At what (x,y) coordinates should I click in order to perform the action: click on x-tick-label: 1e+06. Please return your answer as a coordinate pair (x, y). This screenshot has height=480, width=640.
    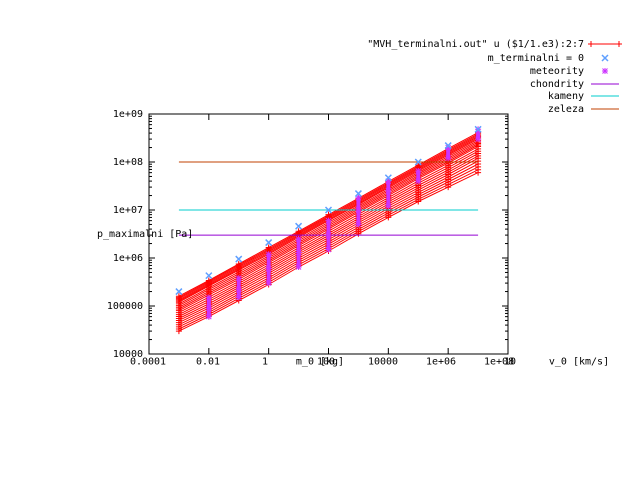
    Looking at the image, I should click on (441, 361).